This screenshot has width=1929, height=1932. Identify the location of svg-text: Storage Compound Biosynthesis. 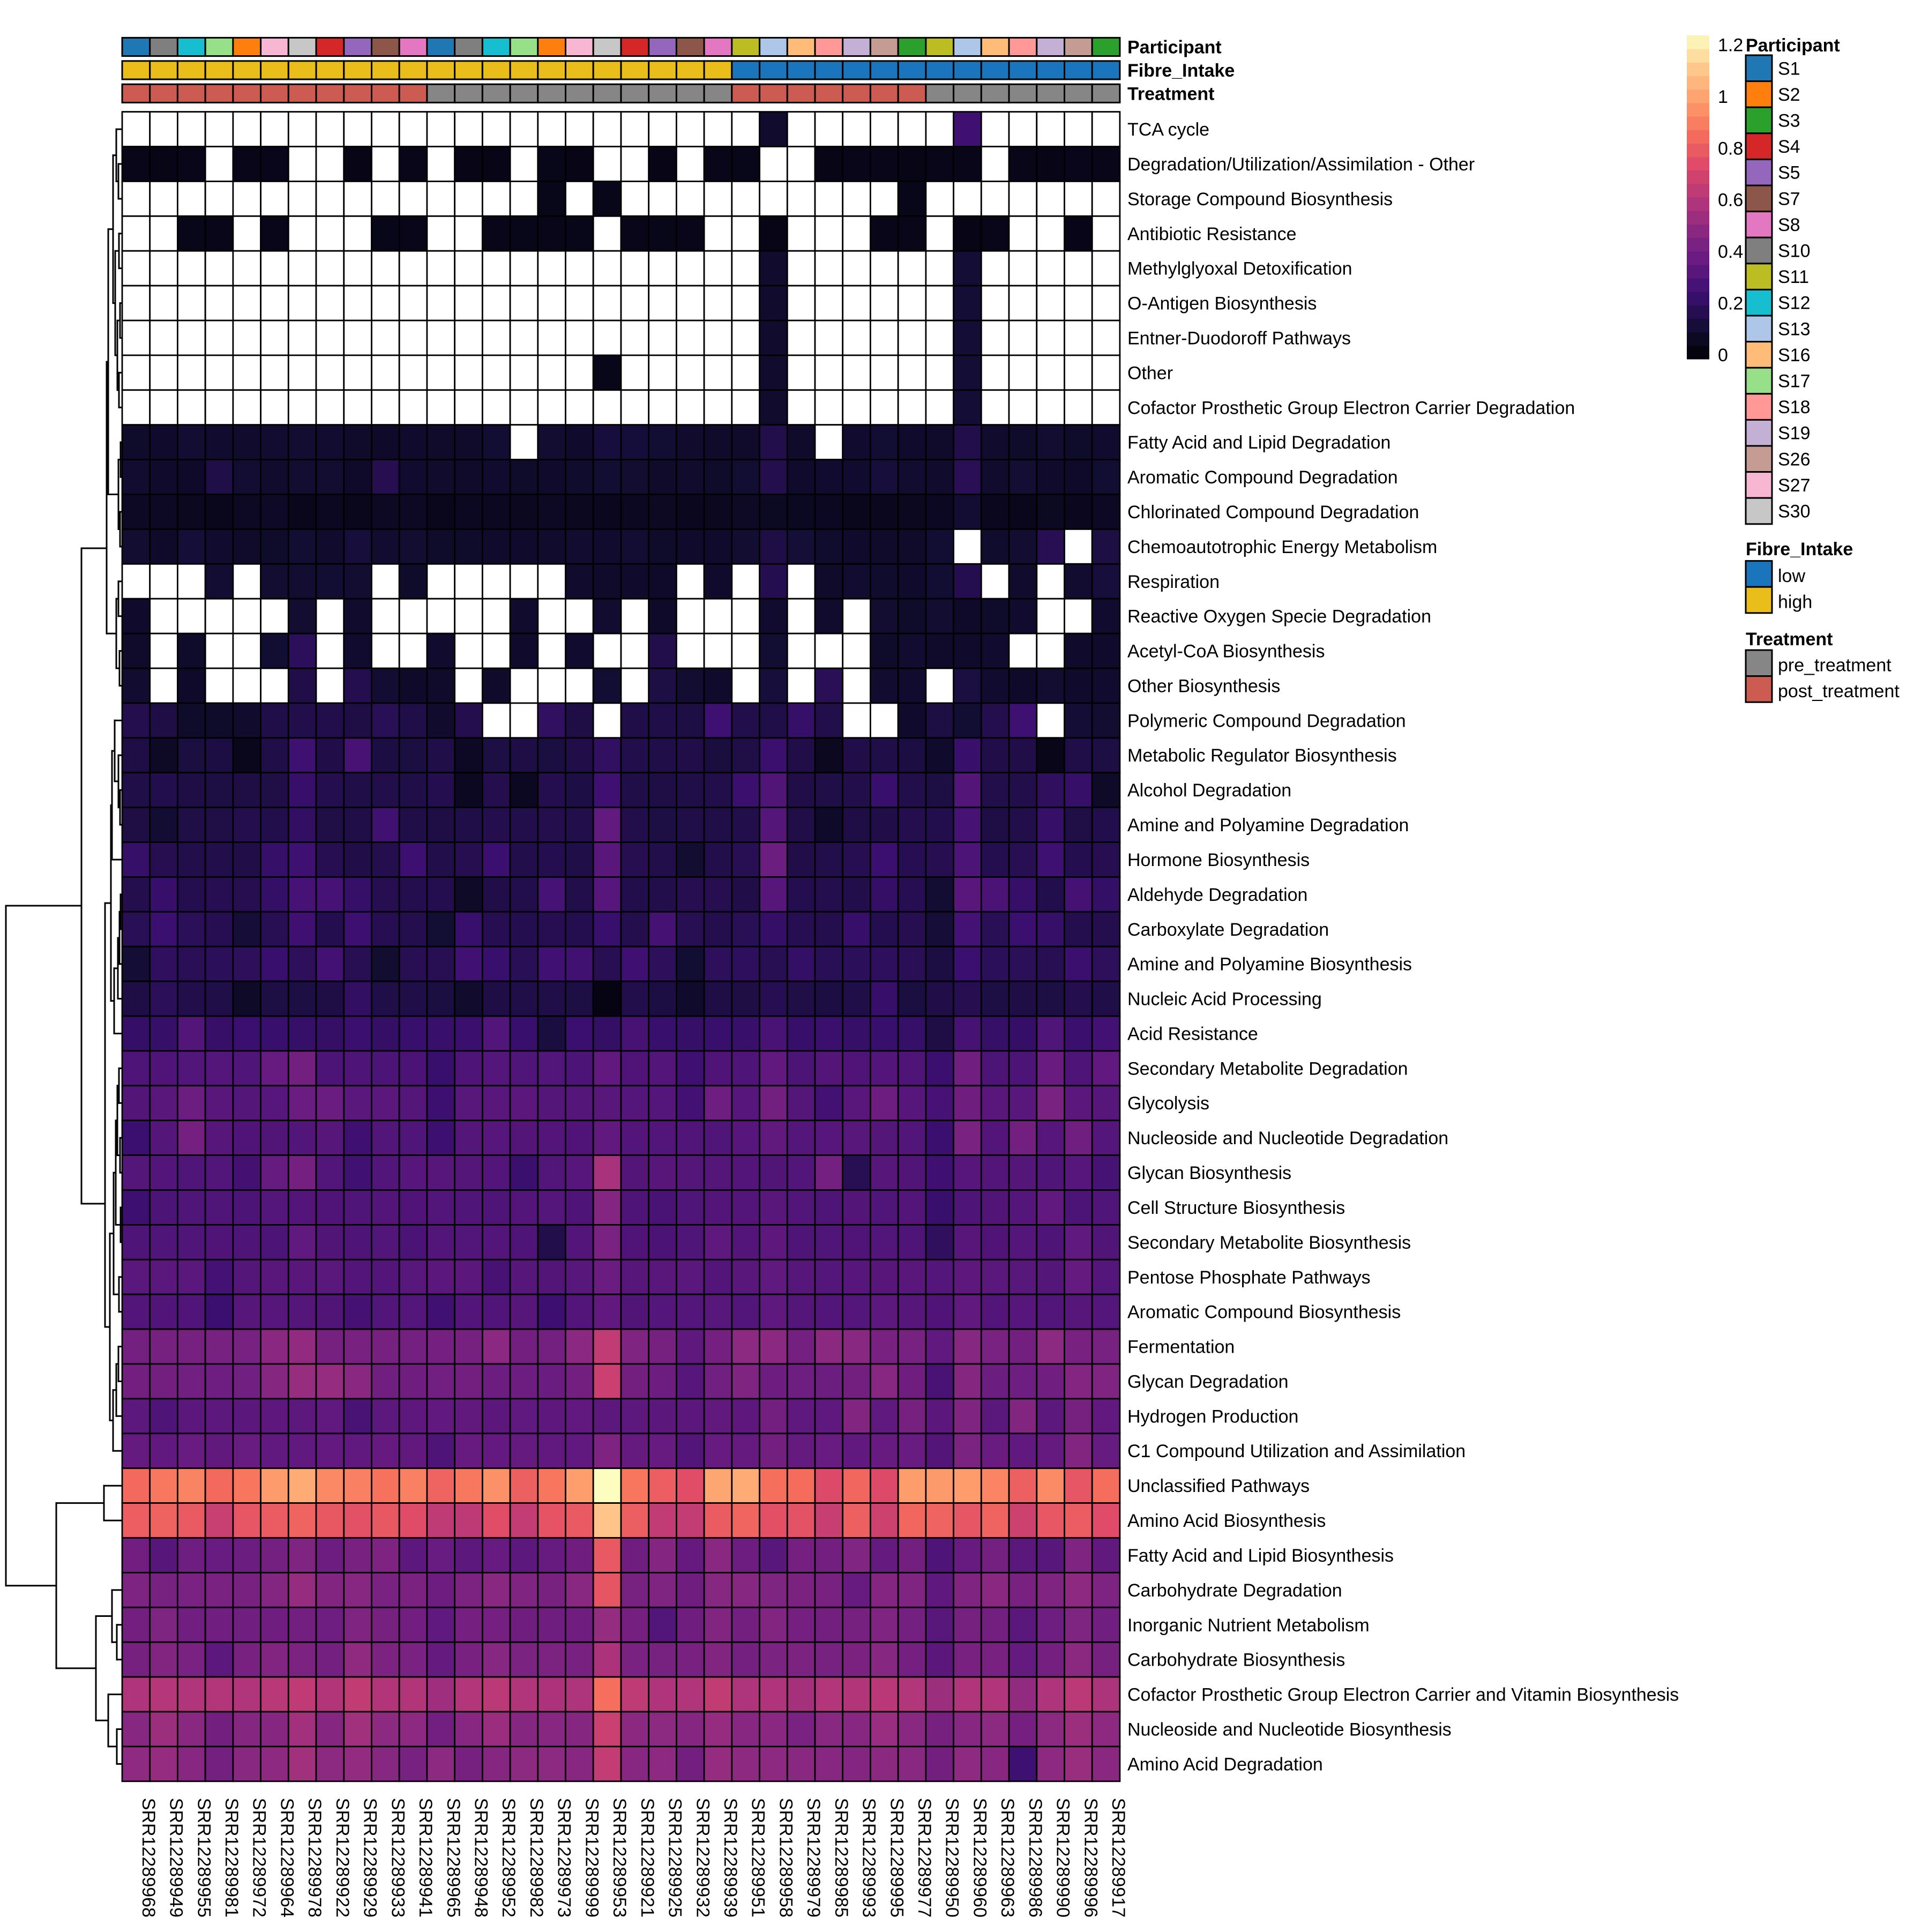
(1260, 199).